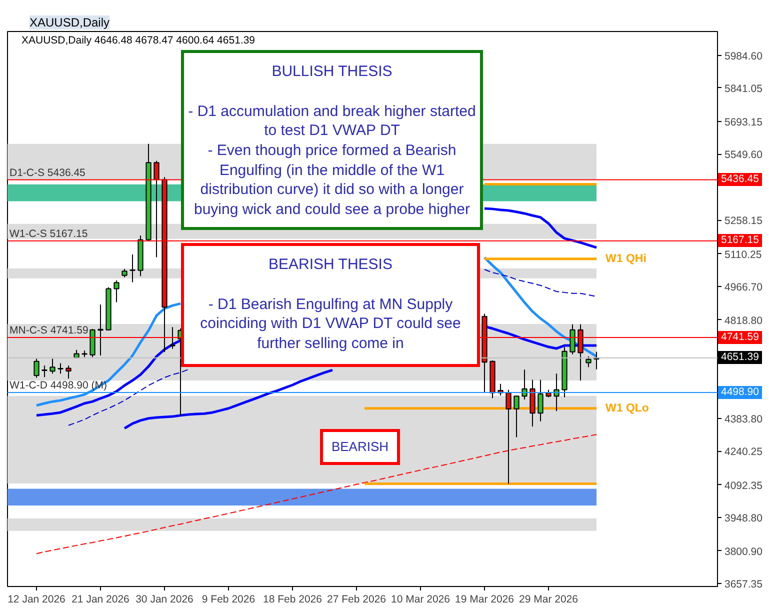  Describe the element at coordinates (292, 600) in the screenshot. I see `x-tick-label: 18 Feb 2026` at that location.